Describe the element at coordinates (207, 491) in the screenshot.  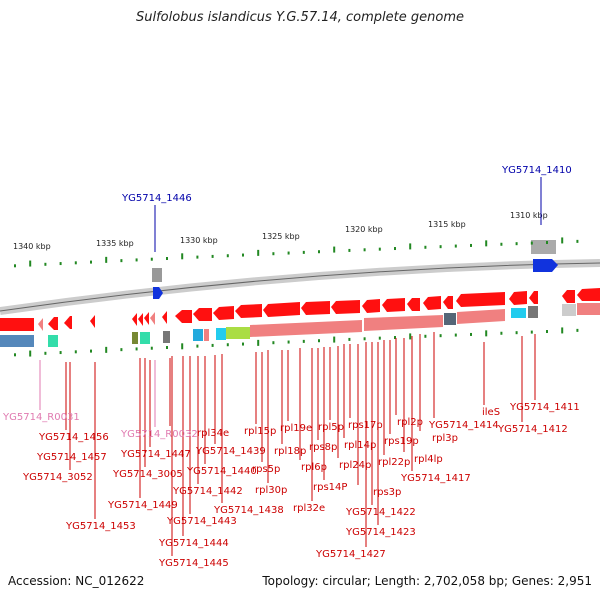
I see `gene-label: YG5714_1442` at that location.